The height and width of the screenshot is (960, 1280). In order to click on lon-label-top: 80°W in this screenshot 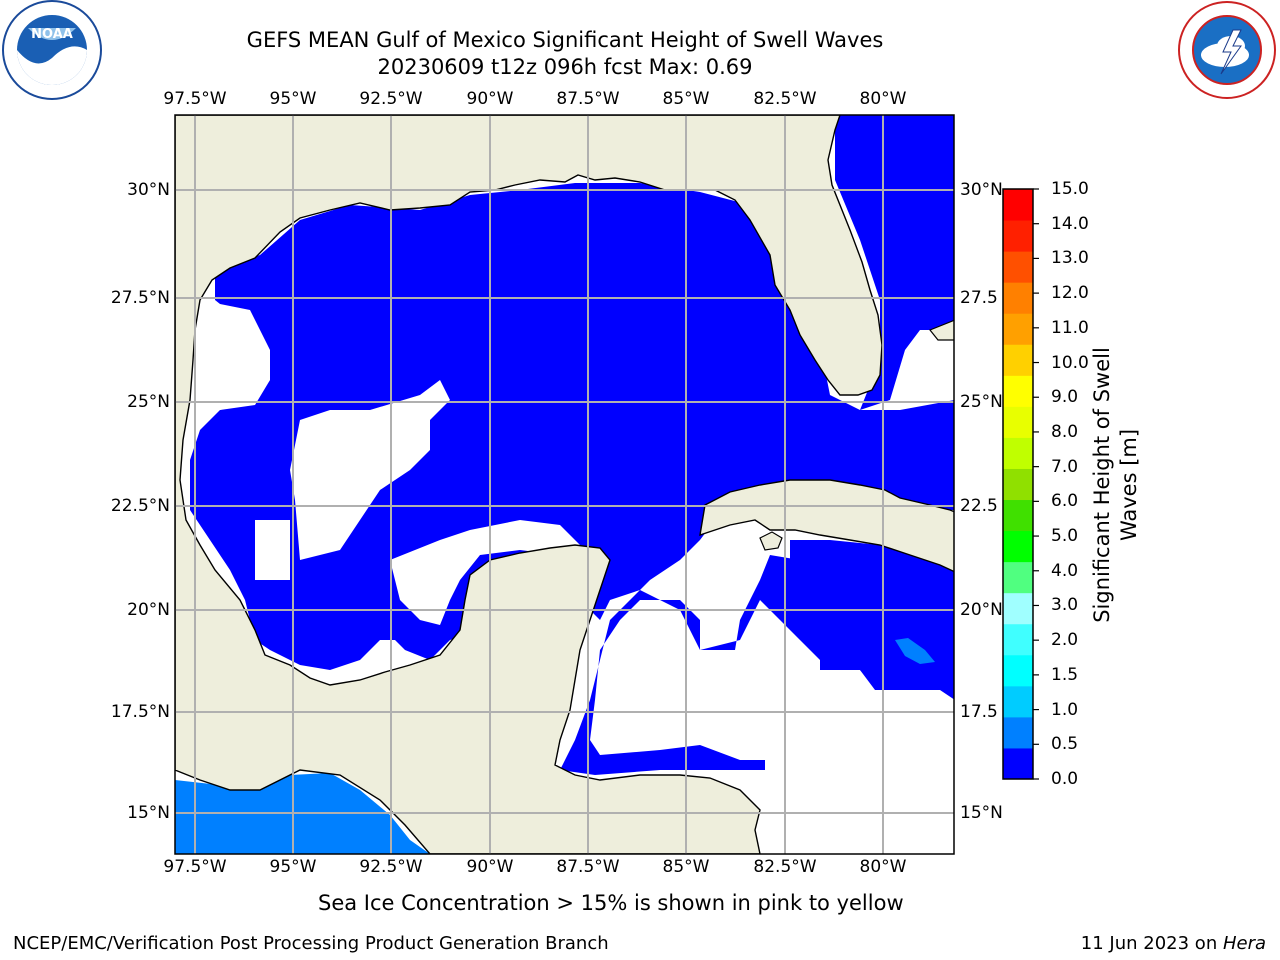, I will do `click(883, 99)`.